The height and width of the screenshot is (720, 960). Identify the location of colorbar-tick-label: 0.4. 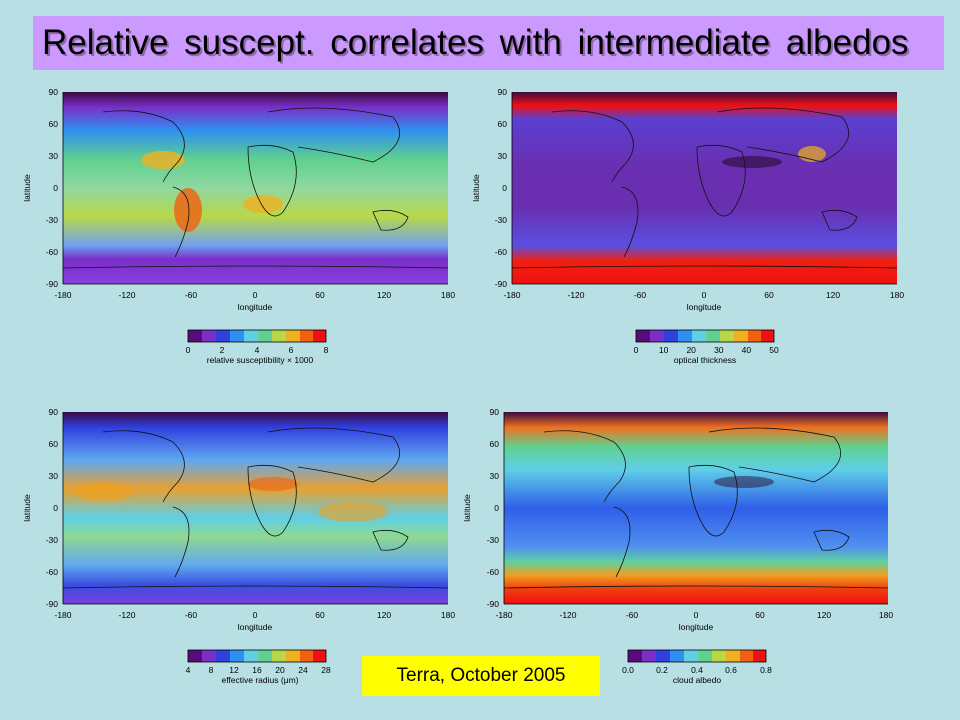
(697, 670).